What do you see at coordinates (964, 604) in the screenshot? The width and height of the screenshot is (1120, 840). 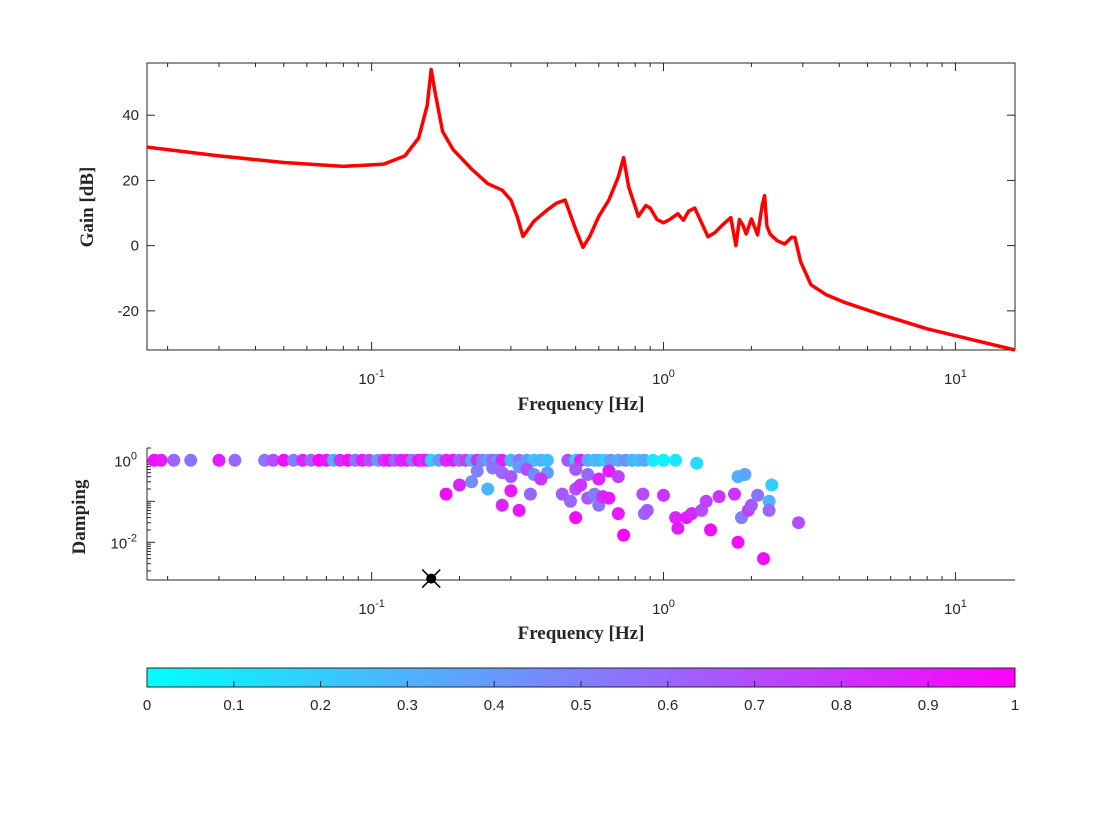 I see `damping-x-tick-label-exponent: 1` at bounding box center [964, 604].